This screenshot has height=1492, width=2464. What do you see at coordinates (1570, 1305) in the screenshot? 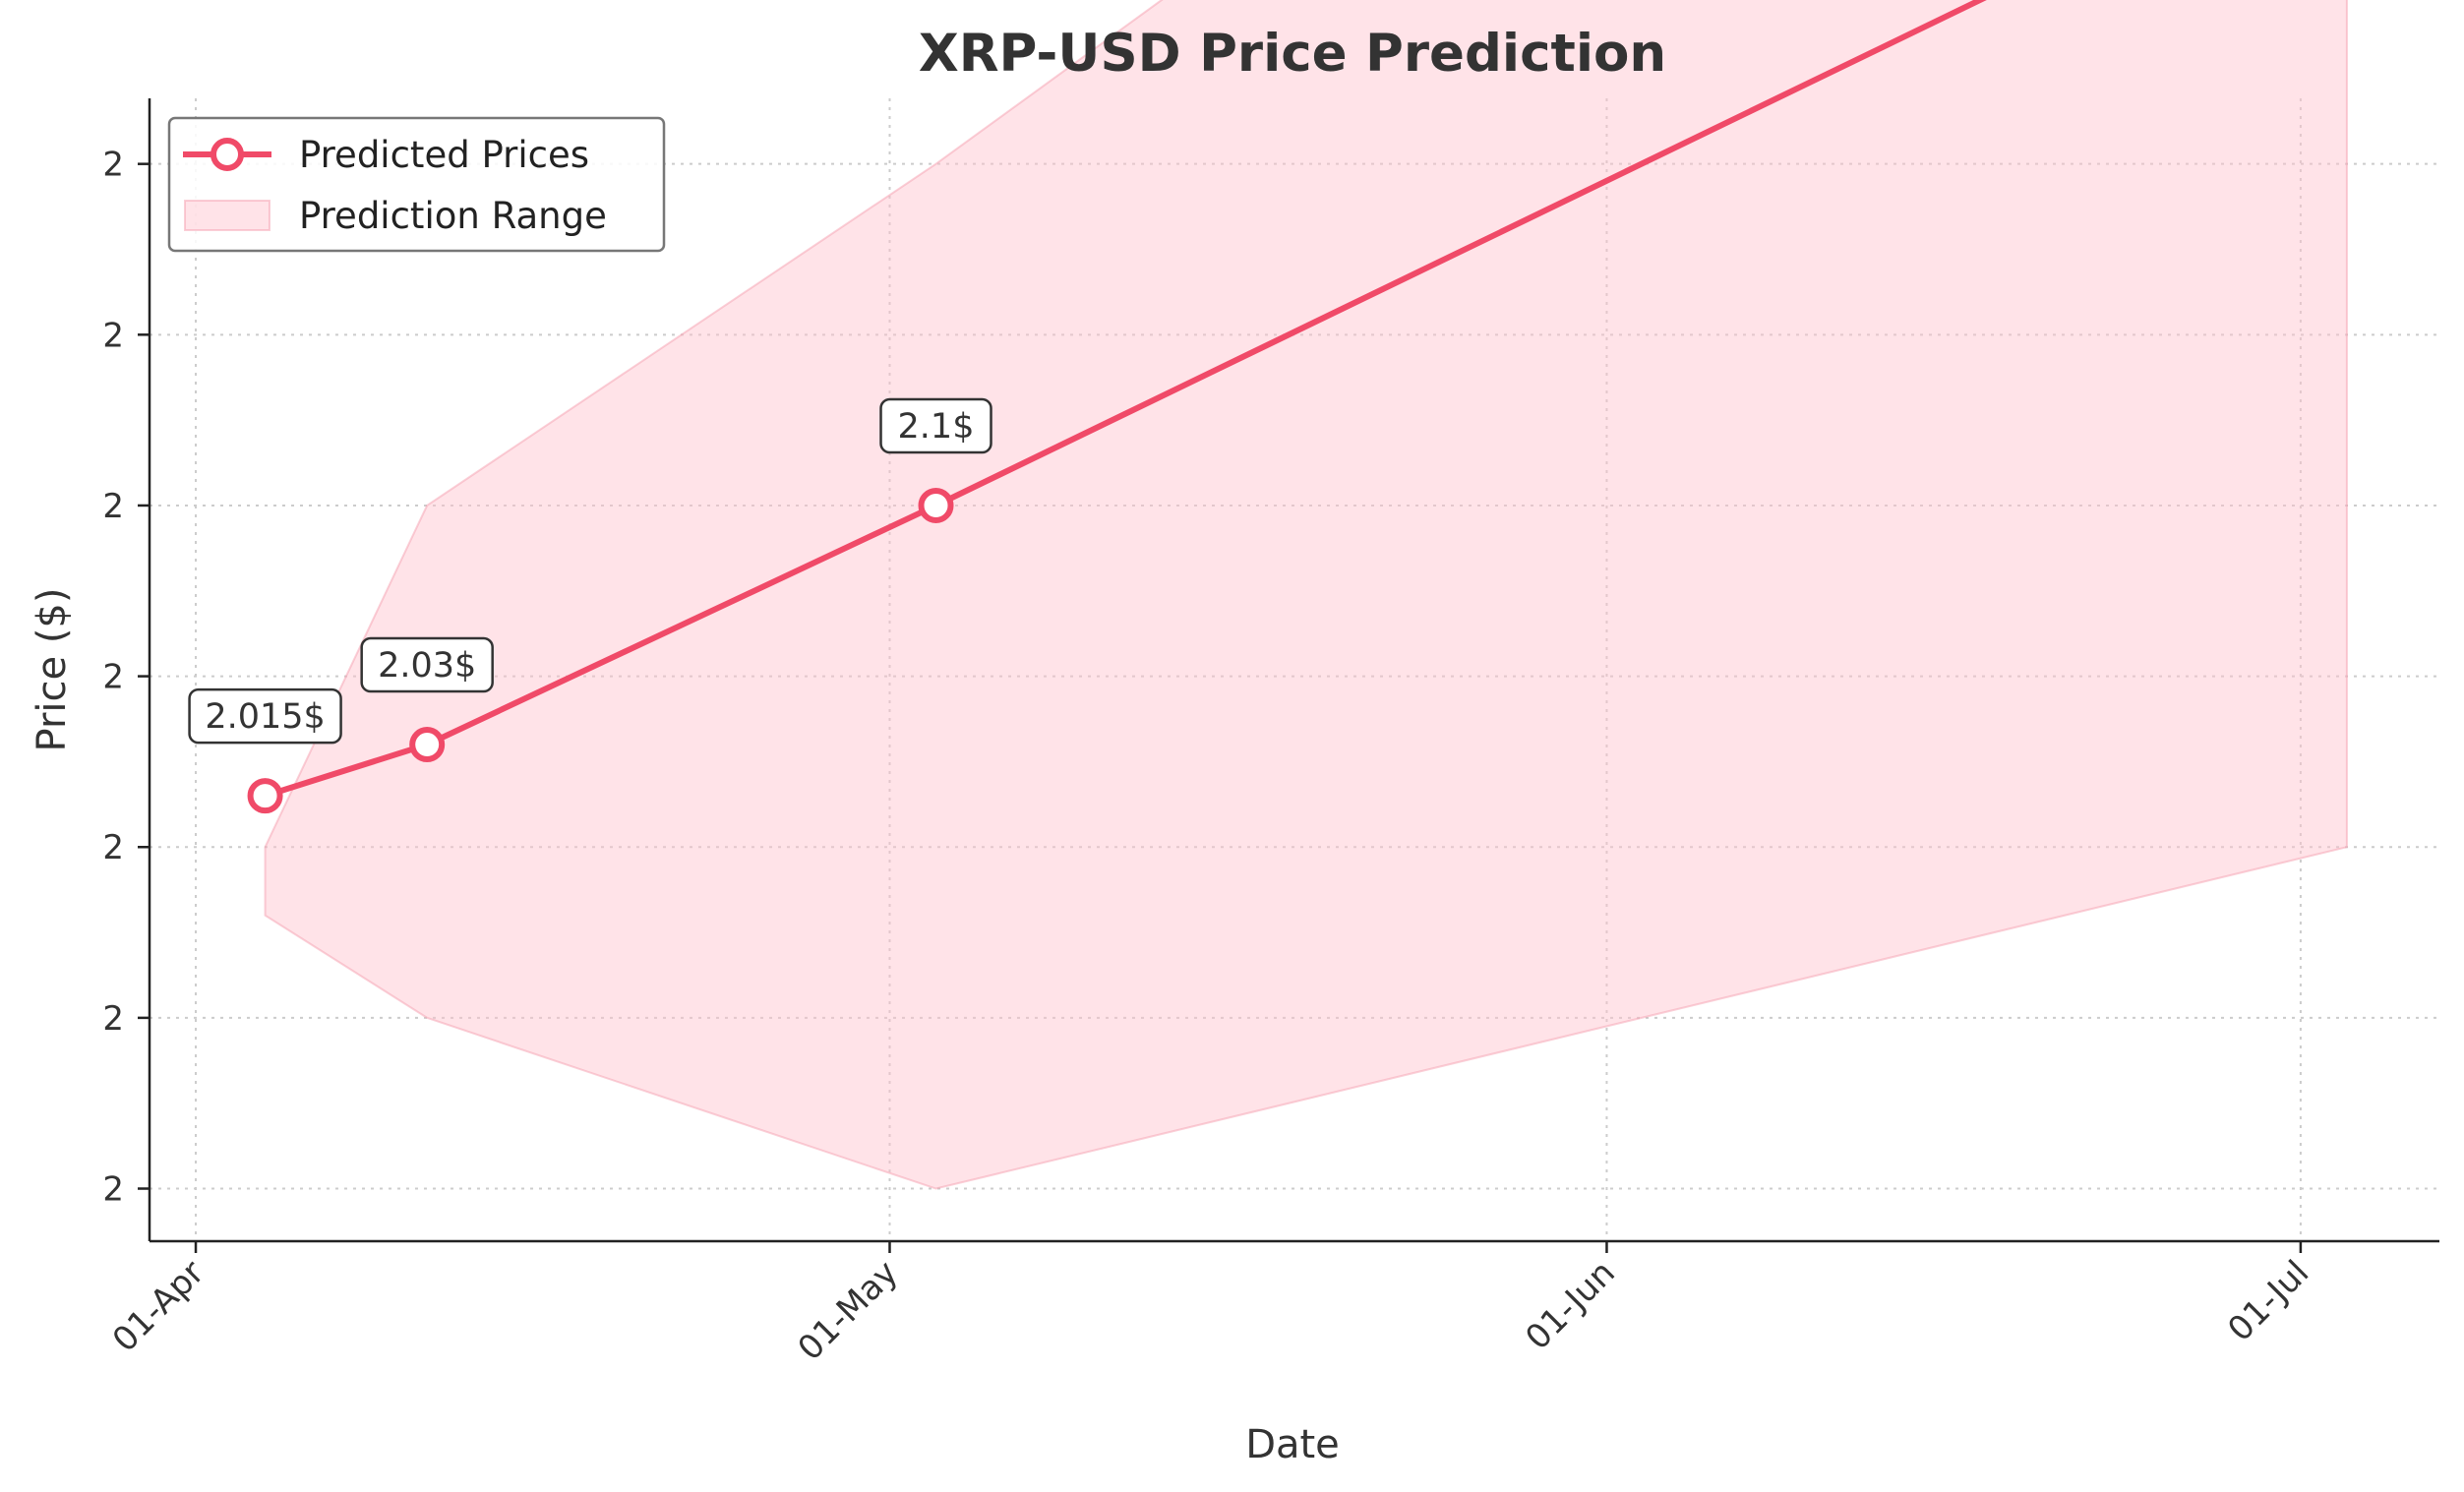
I see `x-tick-label: 01-Jun` at bounding box center [1570, 1305].